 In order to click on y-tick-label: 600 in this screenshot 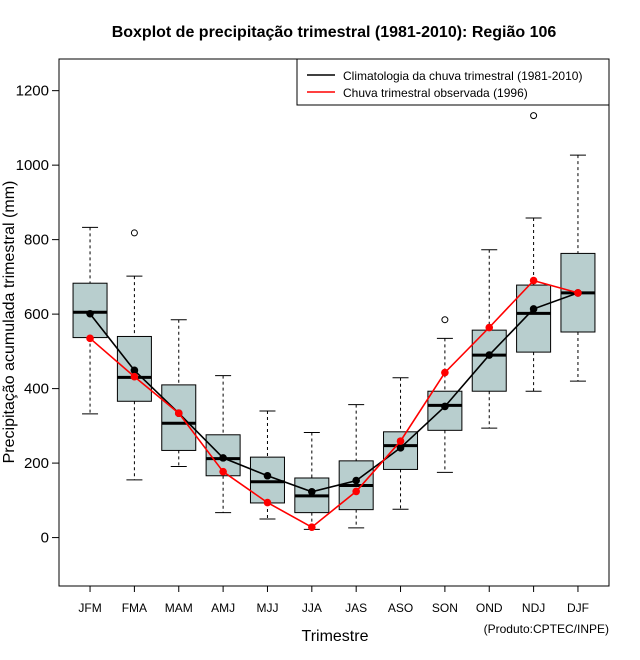, I will do `click(36, 314)`.